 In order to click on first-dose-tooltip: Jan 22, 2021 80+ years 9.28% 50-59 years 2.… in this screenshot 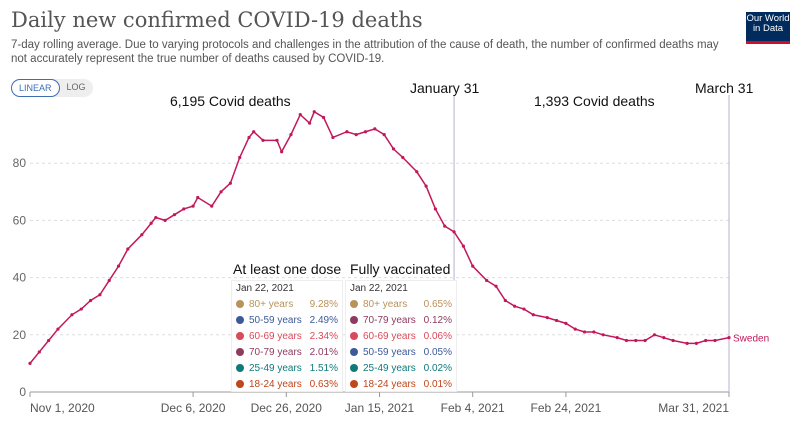, I will do `click(287, 336)`.